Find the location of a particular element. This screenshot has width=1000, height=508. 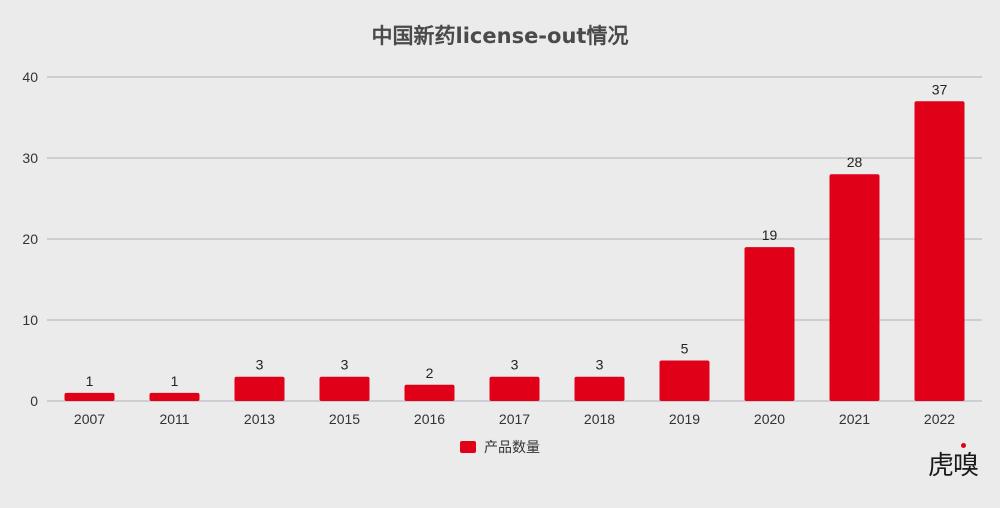

data-label-2020: 19 is located at coordinates (770, 235).